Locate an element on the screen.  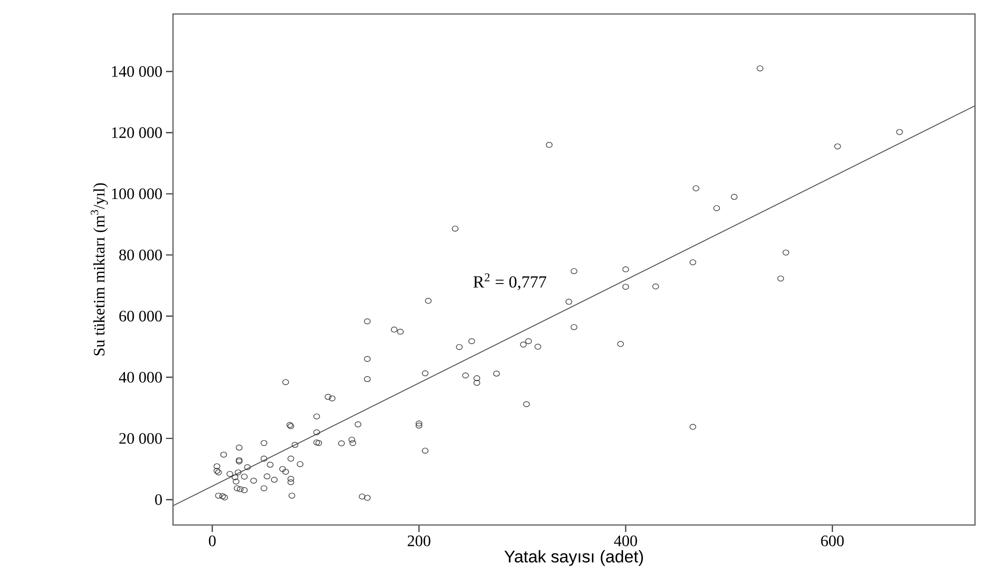
y-tick-label: 120 000 is located at coordinates (137, 132).